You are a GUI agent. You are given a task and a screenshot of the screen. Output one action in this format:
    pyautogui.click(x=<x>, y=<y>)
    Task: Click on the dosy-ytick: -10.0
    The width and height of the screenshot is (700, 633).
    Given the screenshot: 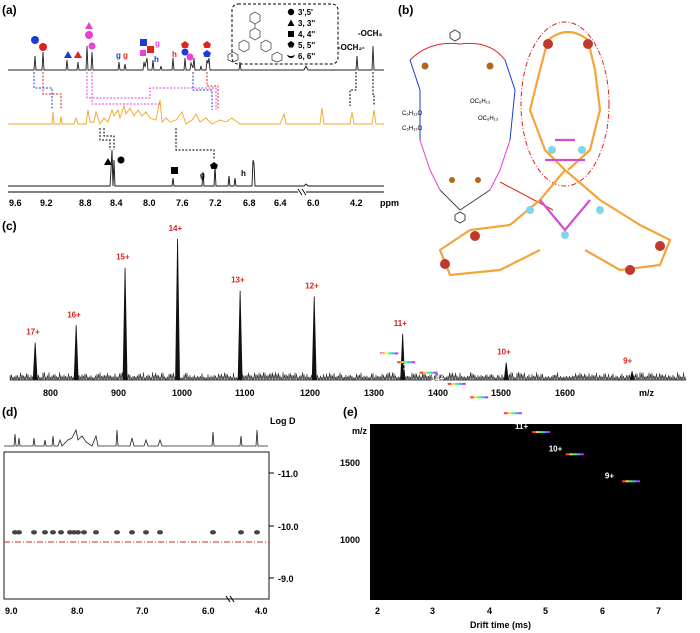 What is the action you would take?
    pyautogui.click(x=288, y=527)
    